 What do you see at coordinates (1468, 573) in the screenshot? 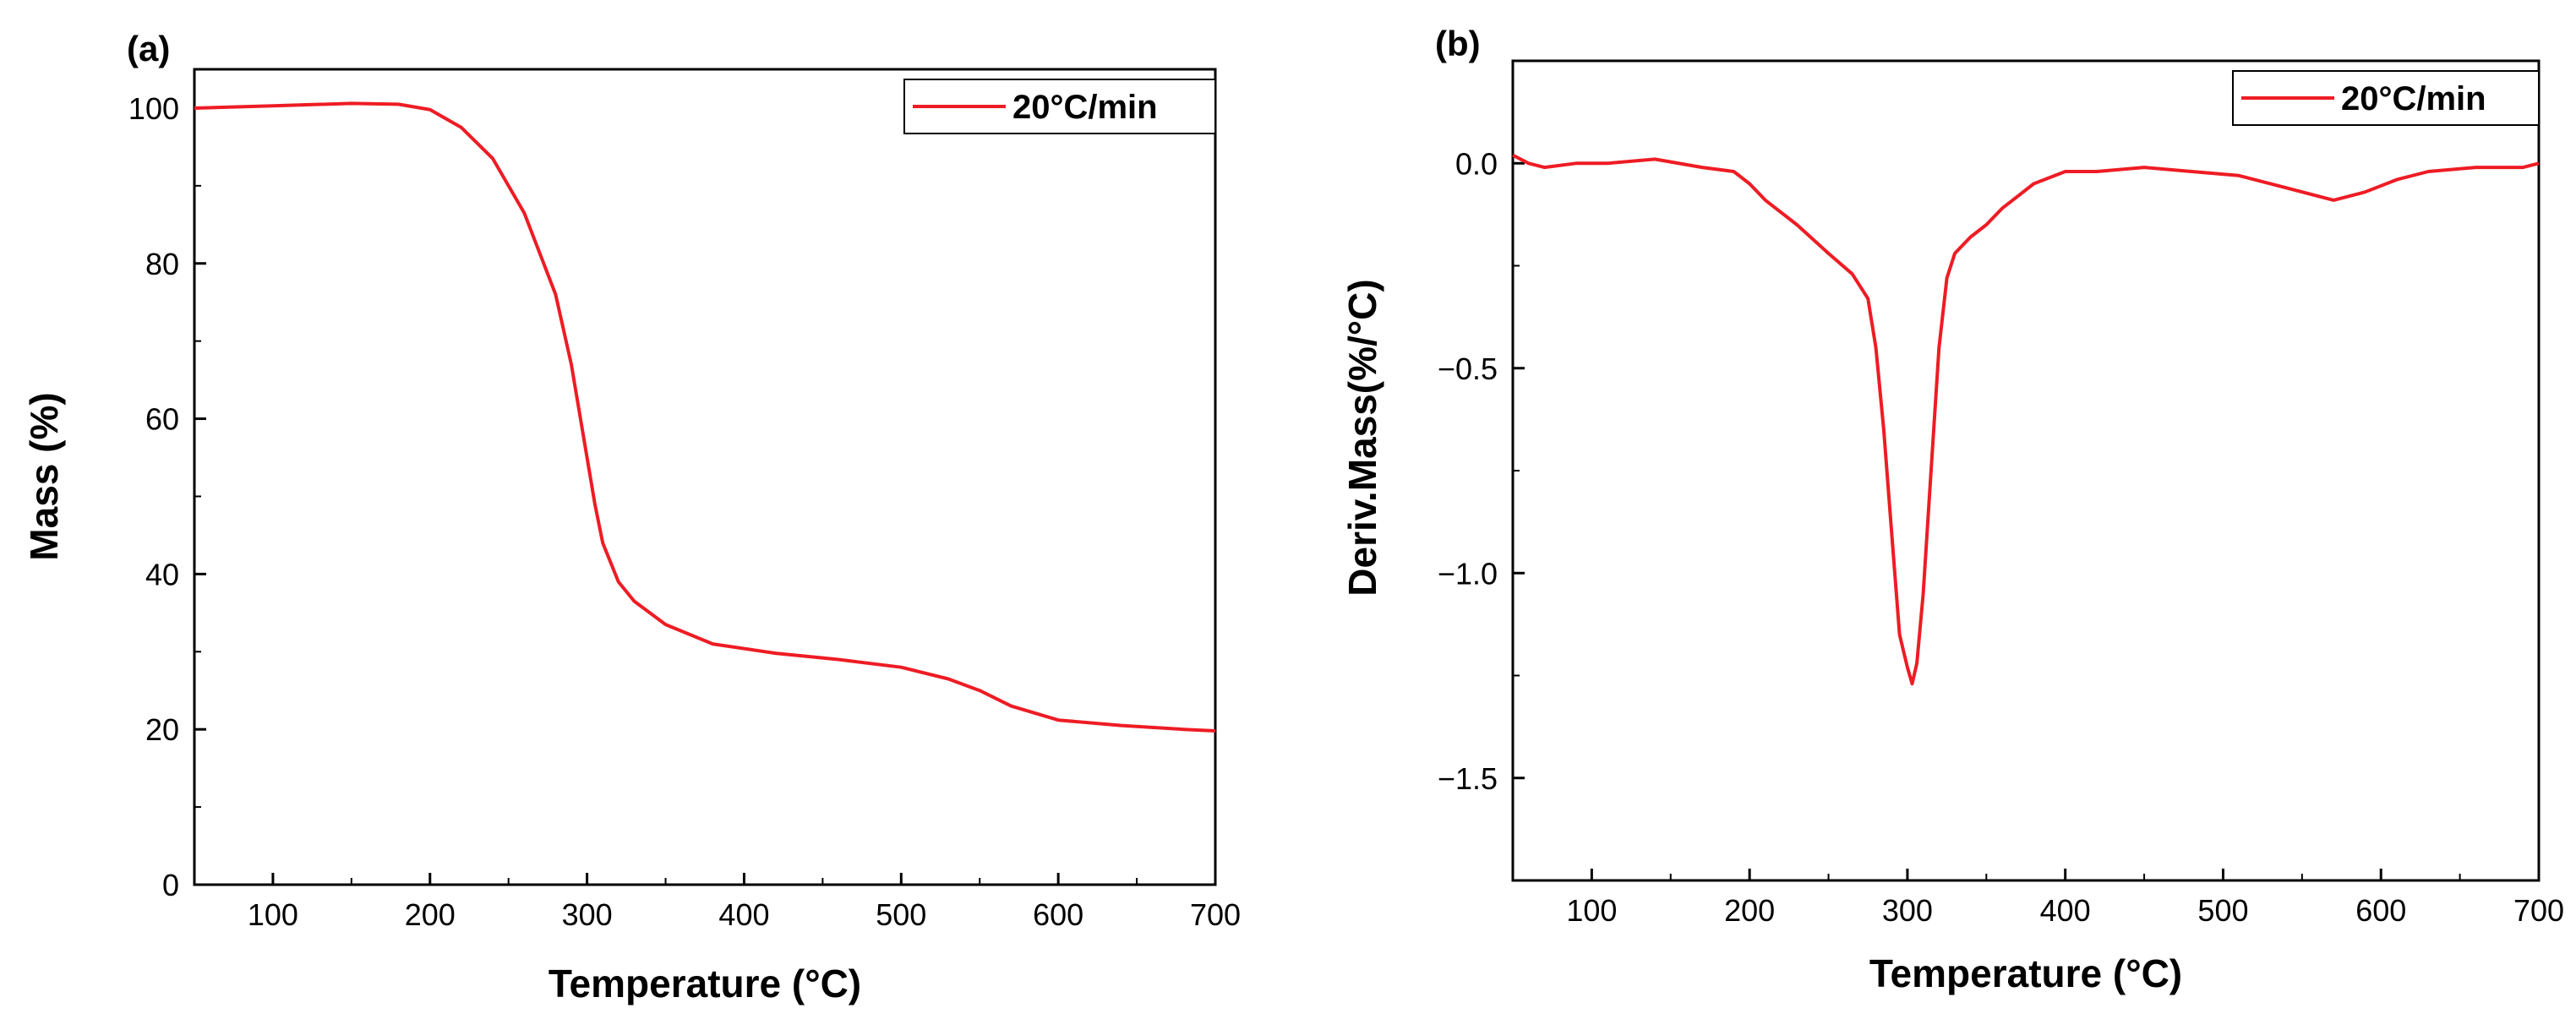
I see `y-tick-label-b: −1.0` at bounding box center [1468, 573].